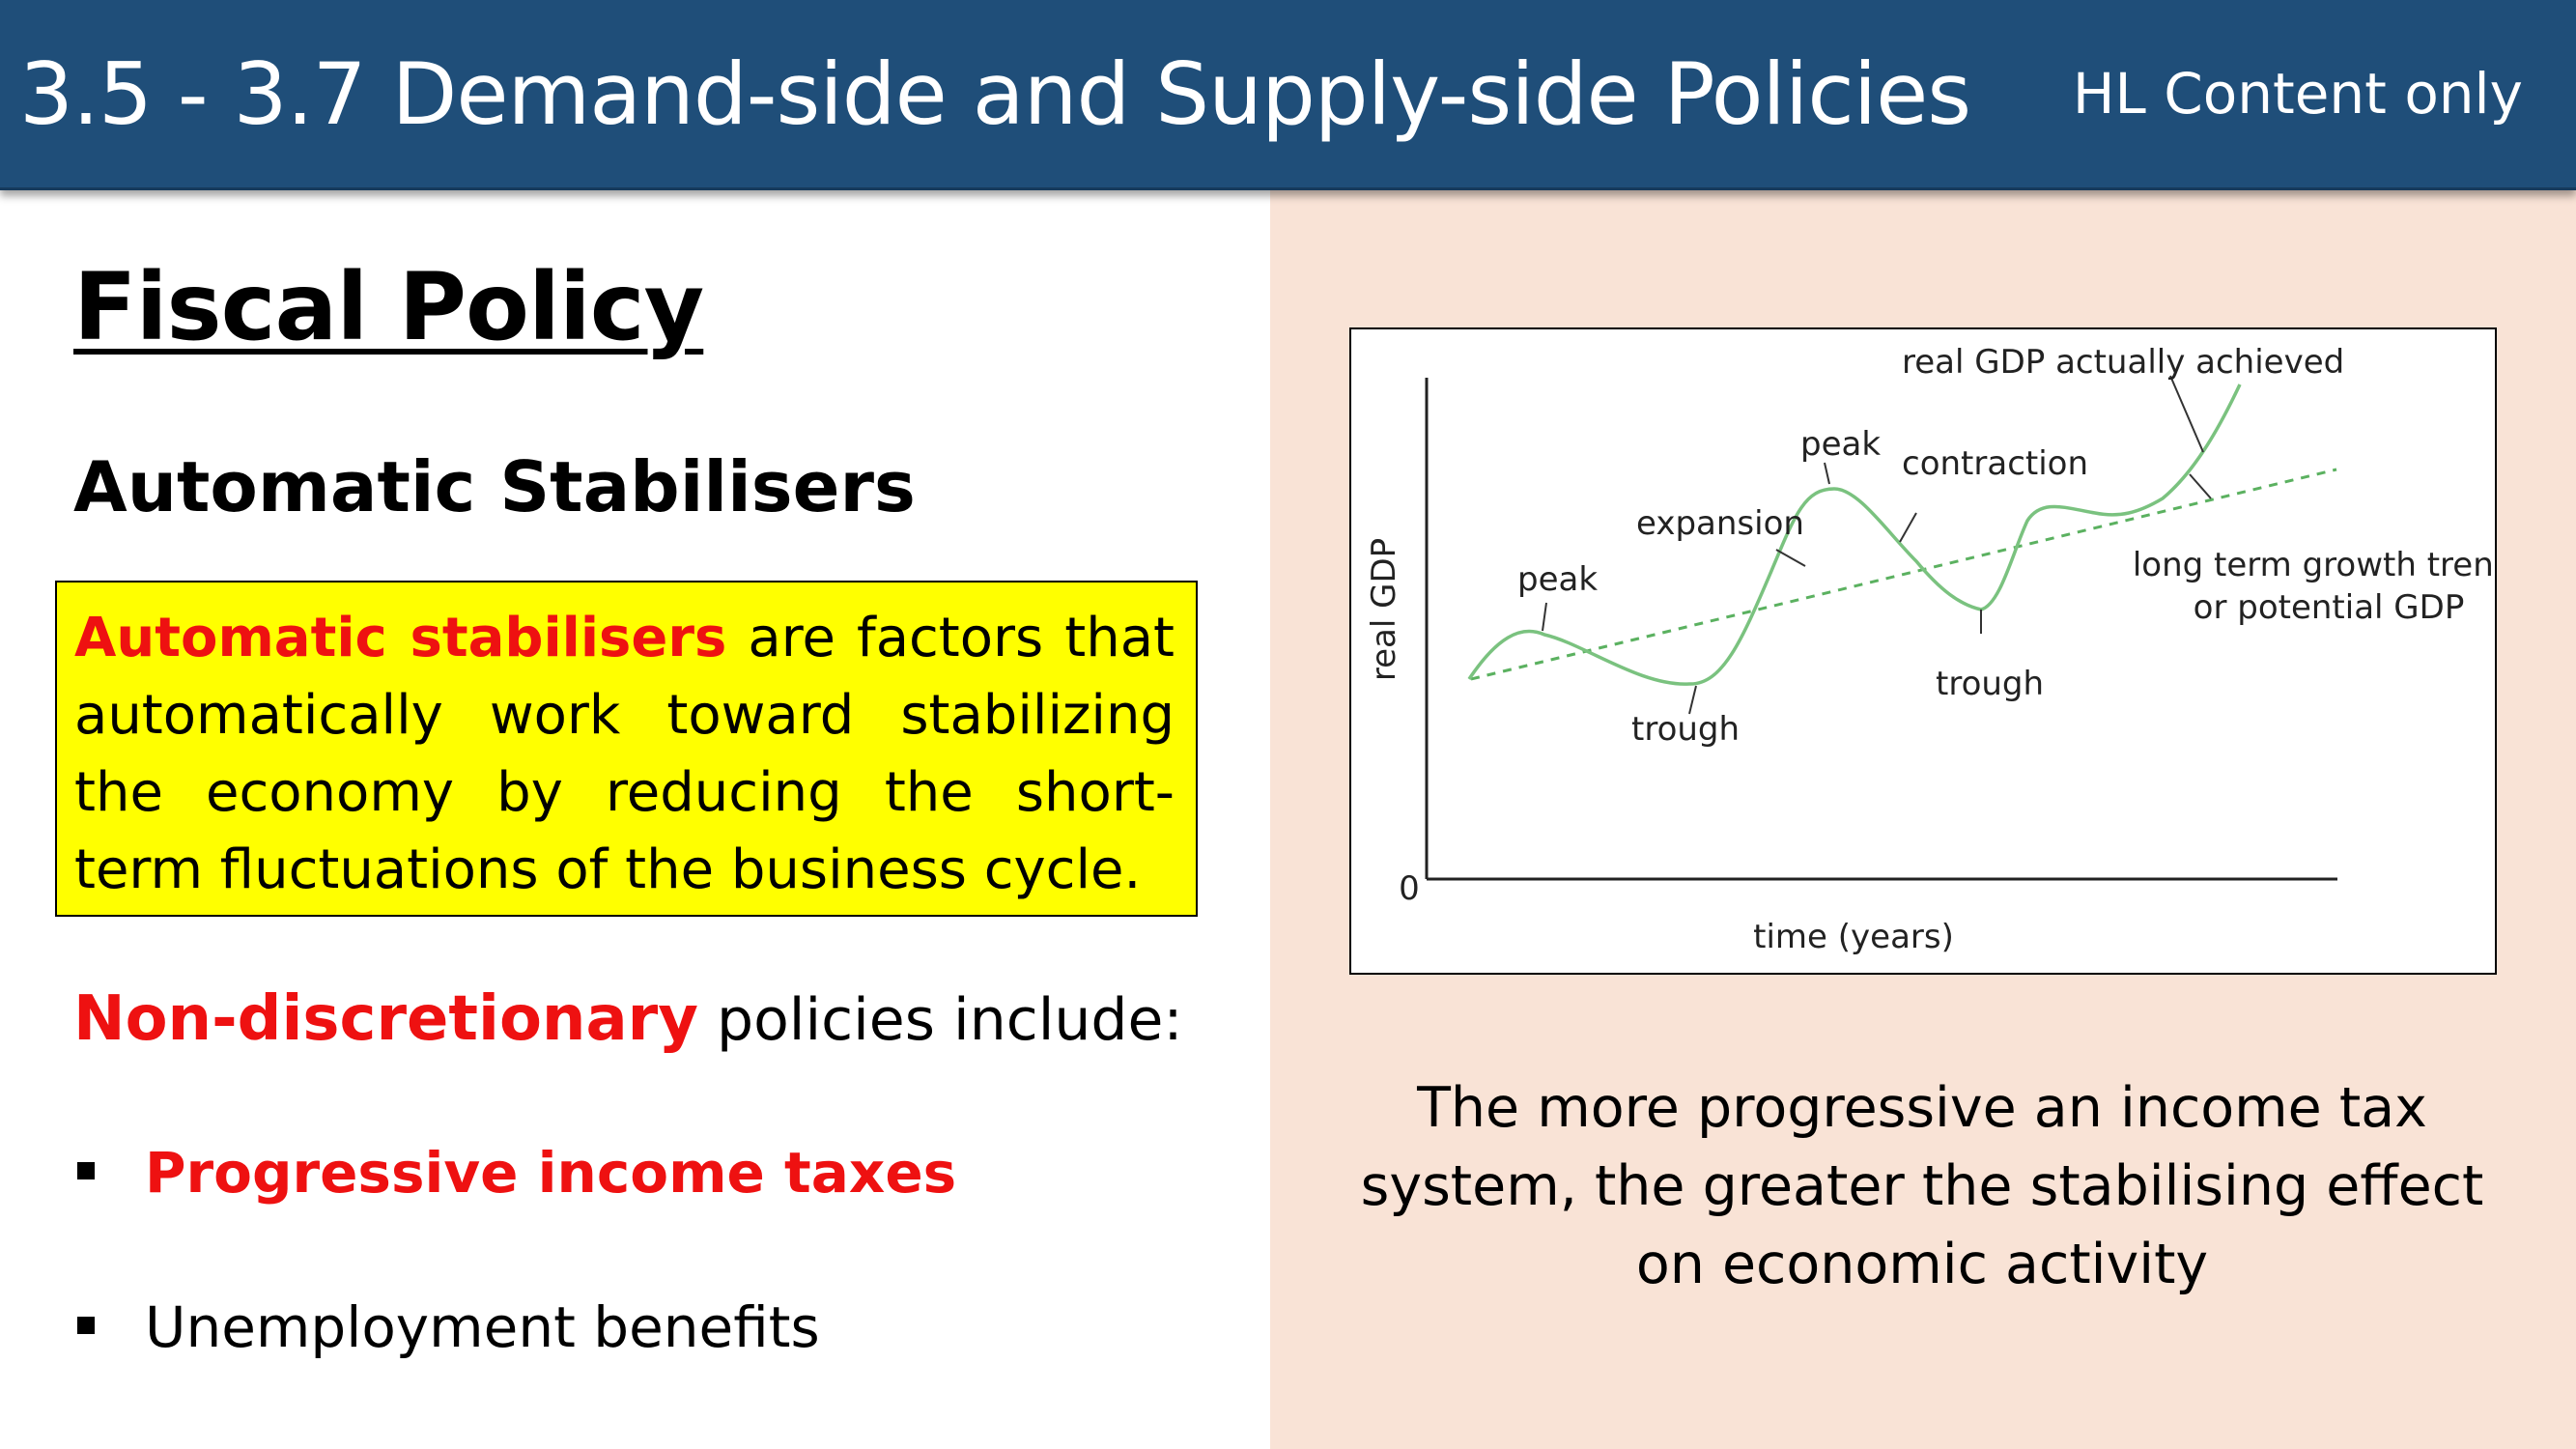  Describe the element at coordinates (482, 1327) in the screenshot. I see `bullet-text: Unemployment benefits` at that location.